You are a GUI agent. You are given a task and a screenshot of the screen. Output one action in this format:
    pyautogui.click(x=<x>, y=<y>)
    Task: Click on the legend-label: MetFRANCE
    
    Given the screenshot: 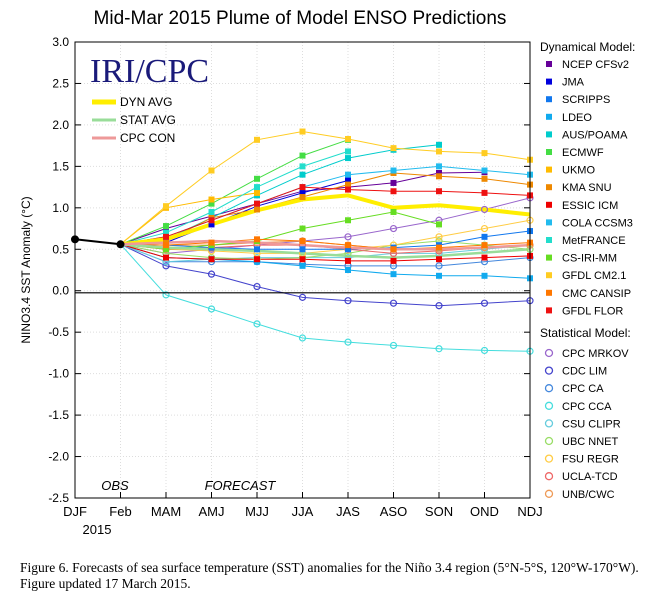 What is the action you would take?
    pyautogui.click(x=594, y=241)
    